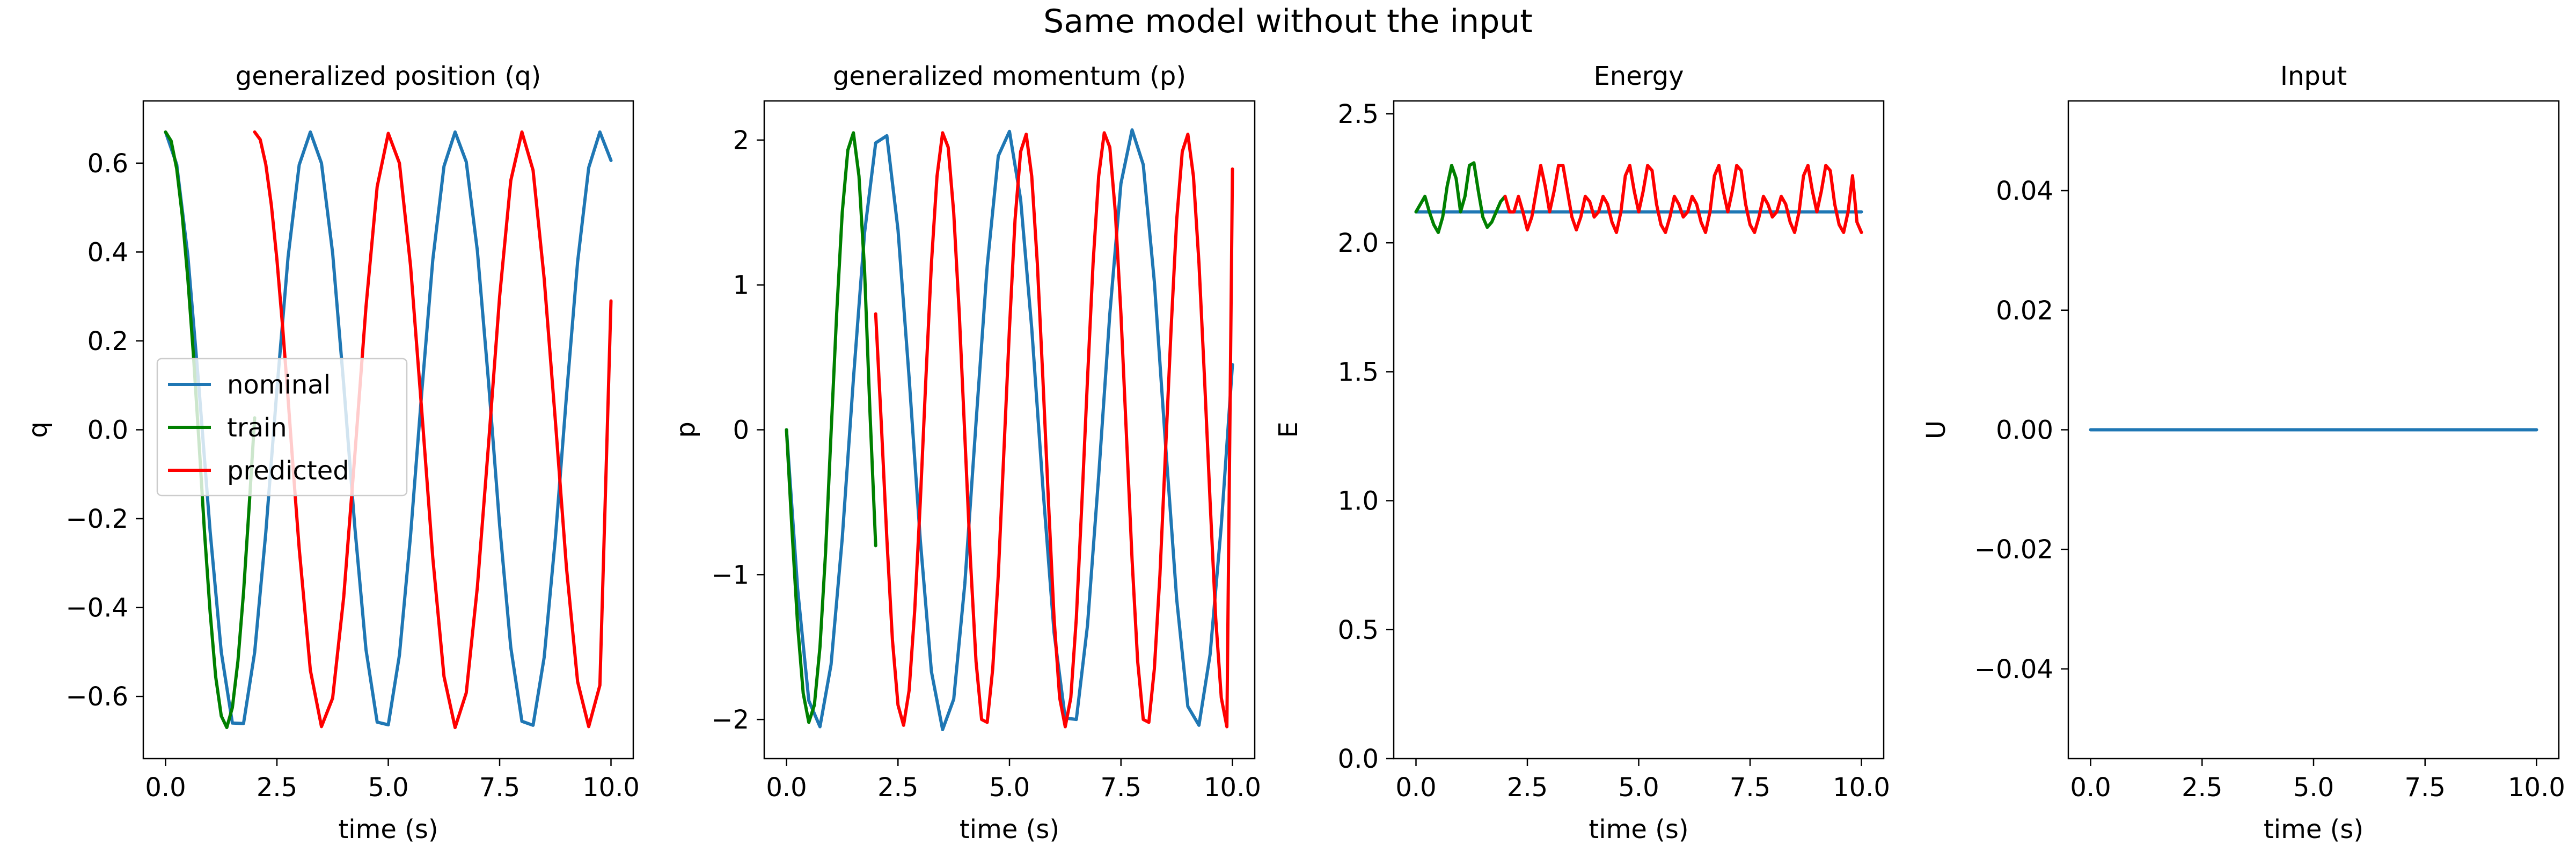 The width and height of the screenshot is (2576, 859). I want to click on subplot-title: generalized momentum (p), so click(1009, 76).